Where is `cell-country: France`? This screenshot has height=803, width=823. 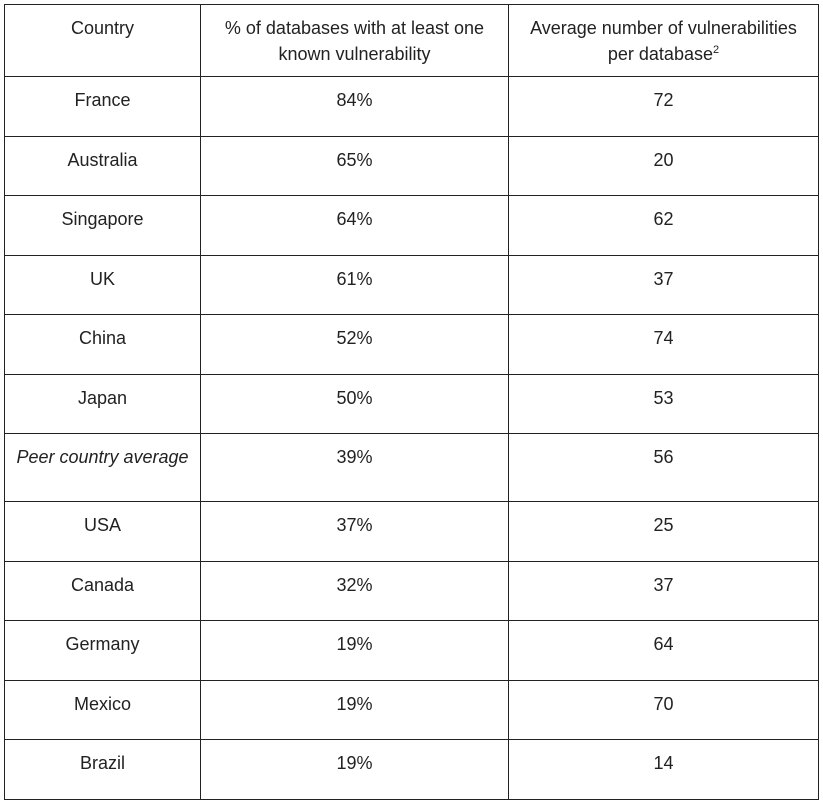
cell-country: France is located at coordinates (102, 106).